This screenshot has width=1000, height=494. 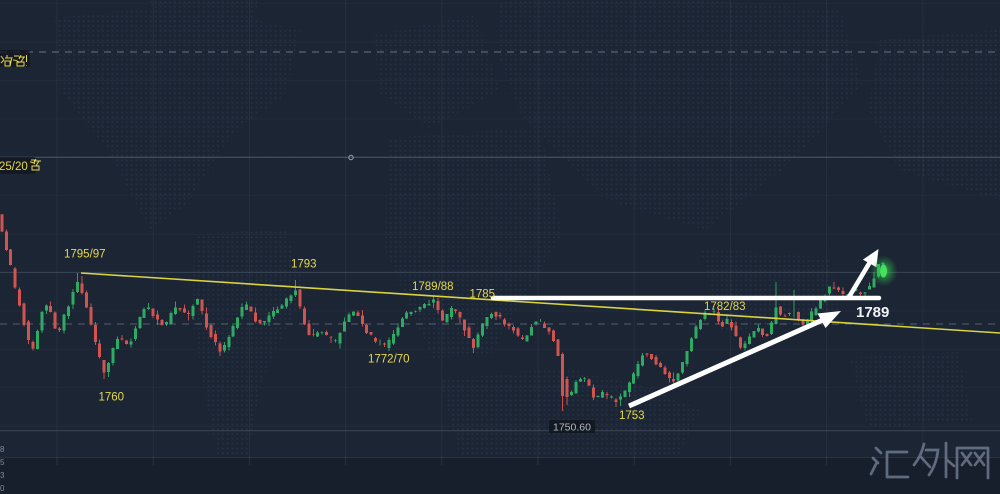 What do you see at coordinates (632, 416) in the screenshot?
I see `svg-text: 1753` at bounding box center [632, 416].